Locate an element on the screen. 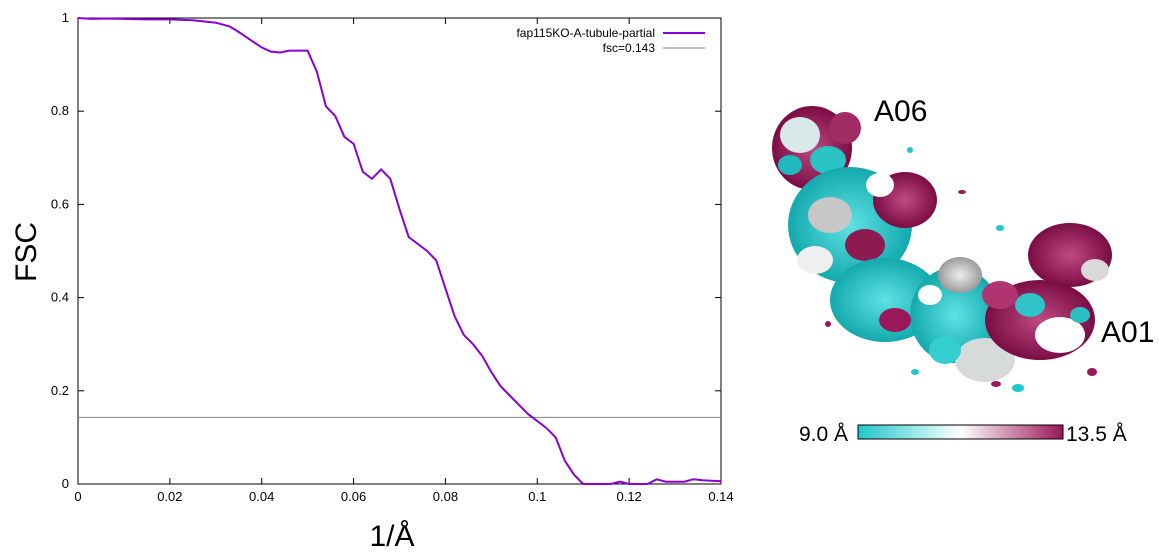  y-tick-label: 0.2 is located at coordinates (60, 390).